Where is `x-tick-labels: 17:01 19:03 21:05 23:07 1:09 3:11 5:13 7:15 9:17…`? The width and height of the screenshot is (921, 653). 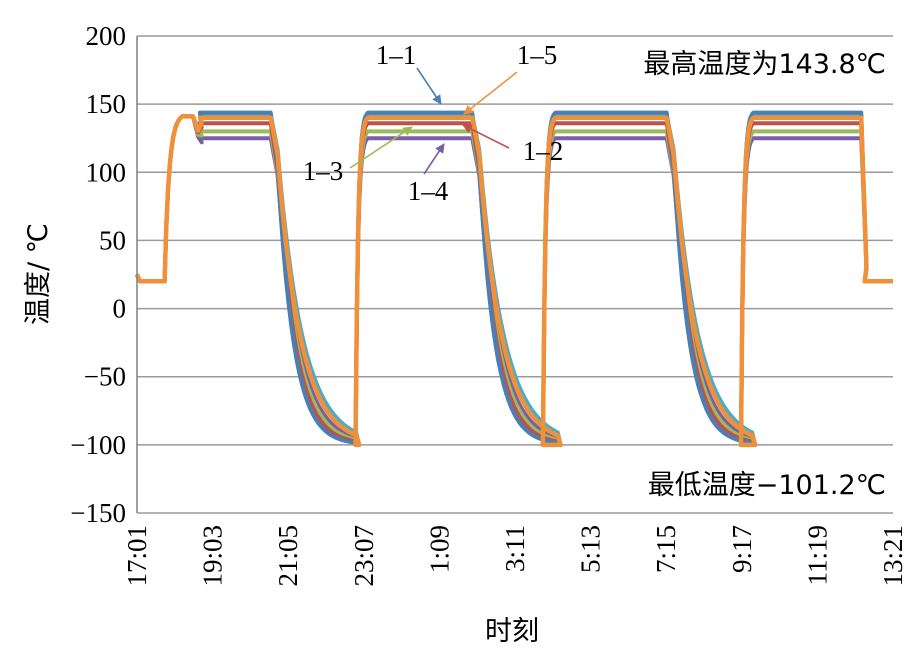 x-tick-labels: 17:01 19:03 21:05 23:07 1:09 3:11 5:13 7:15 9:17… is located at coordinates (515, 556).